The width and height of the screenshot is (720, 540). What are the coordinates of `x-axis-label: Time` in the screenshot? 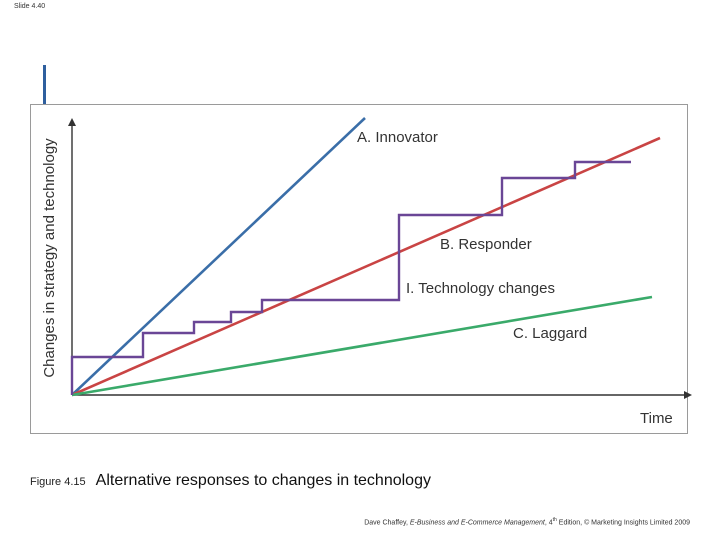 It's located at (656, 418).